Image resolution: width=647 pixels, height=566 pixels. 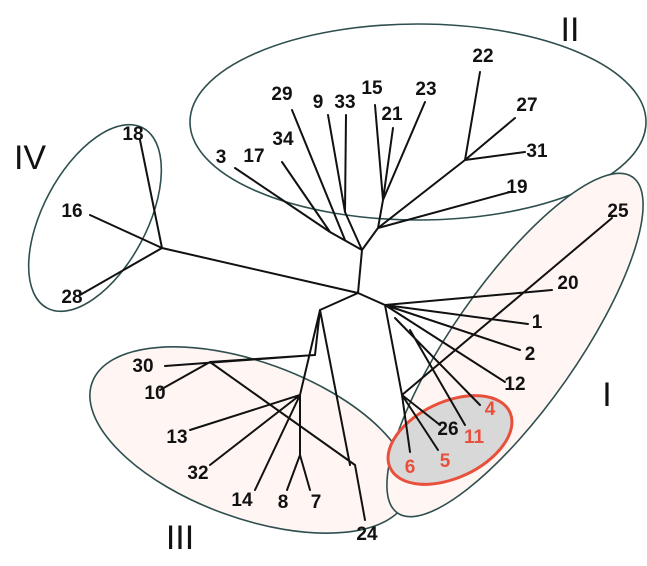 What do you see at coordinates (445, 461) in the screenshot?
I see `leaf-label: 5` at bounding box center [445, 461].